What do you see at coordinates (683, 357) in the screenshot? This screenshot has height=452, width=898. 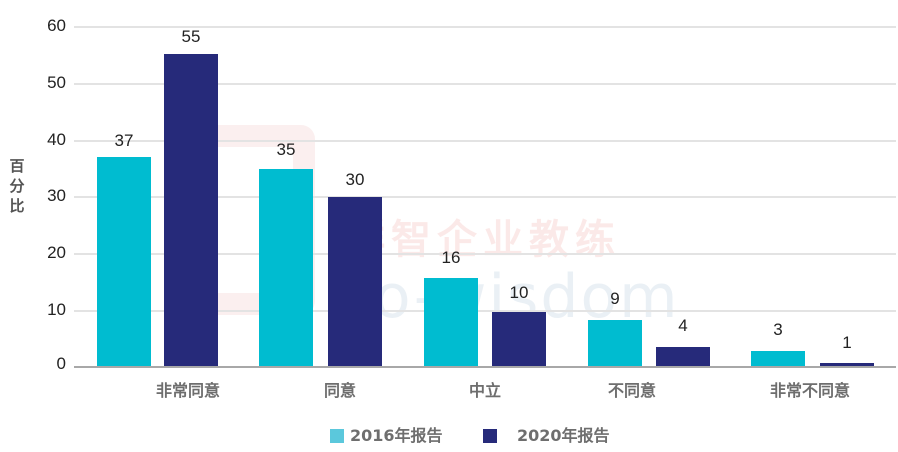 I see `bar-2020-不同意` at bounding box center [683, 357].